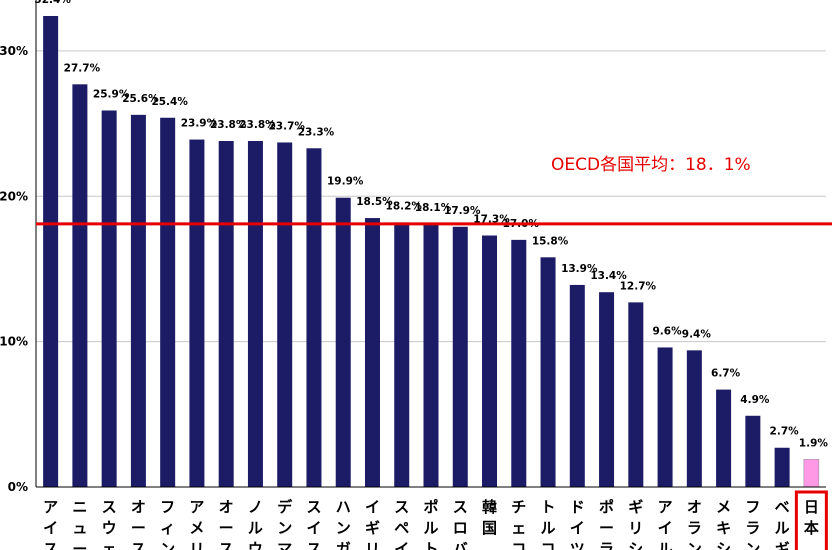 Image resolution: width=832 pixels, height=550 pixels. I want to click on category-label: イギリ, so click(372, 524).